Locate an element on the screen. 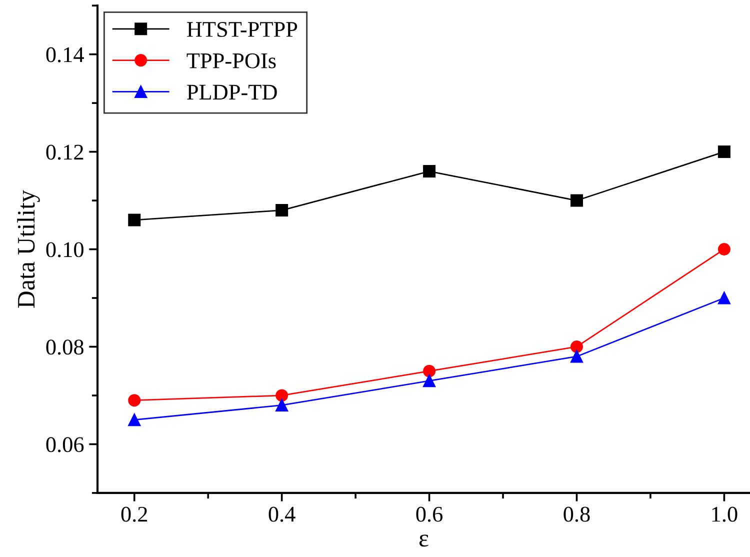 This screenshot has height=557, width=750. y-axis-title: Data Utility is located at coordinates (28, 249).